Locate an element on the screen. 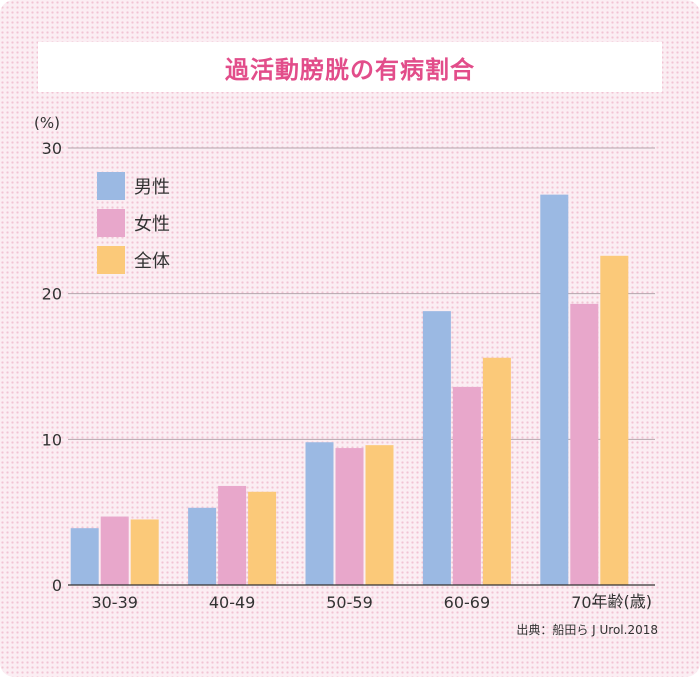  chart-title: 過活動膀胱の有病割合 is located at coordinates (350, 69).